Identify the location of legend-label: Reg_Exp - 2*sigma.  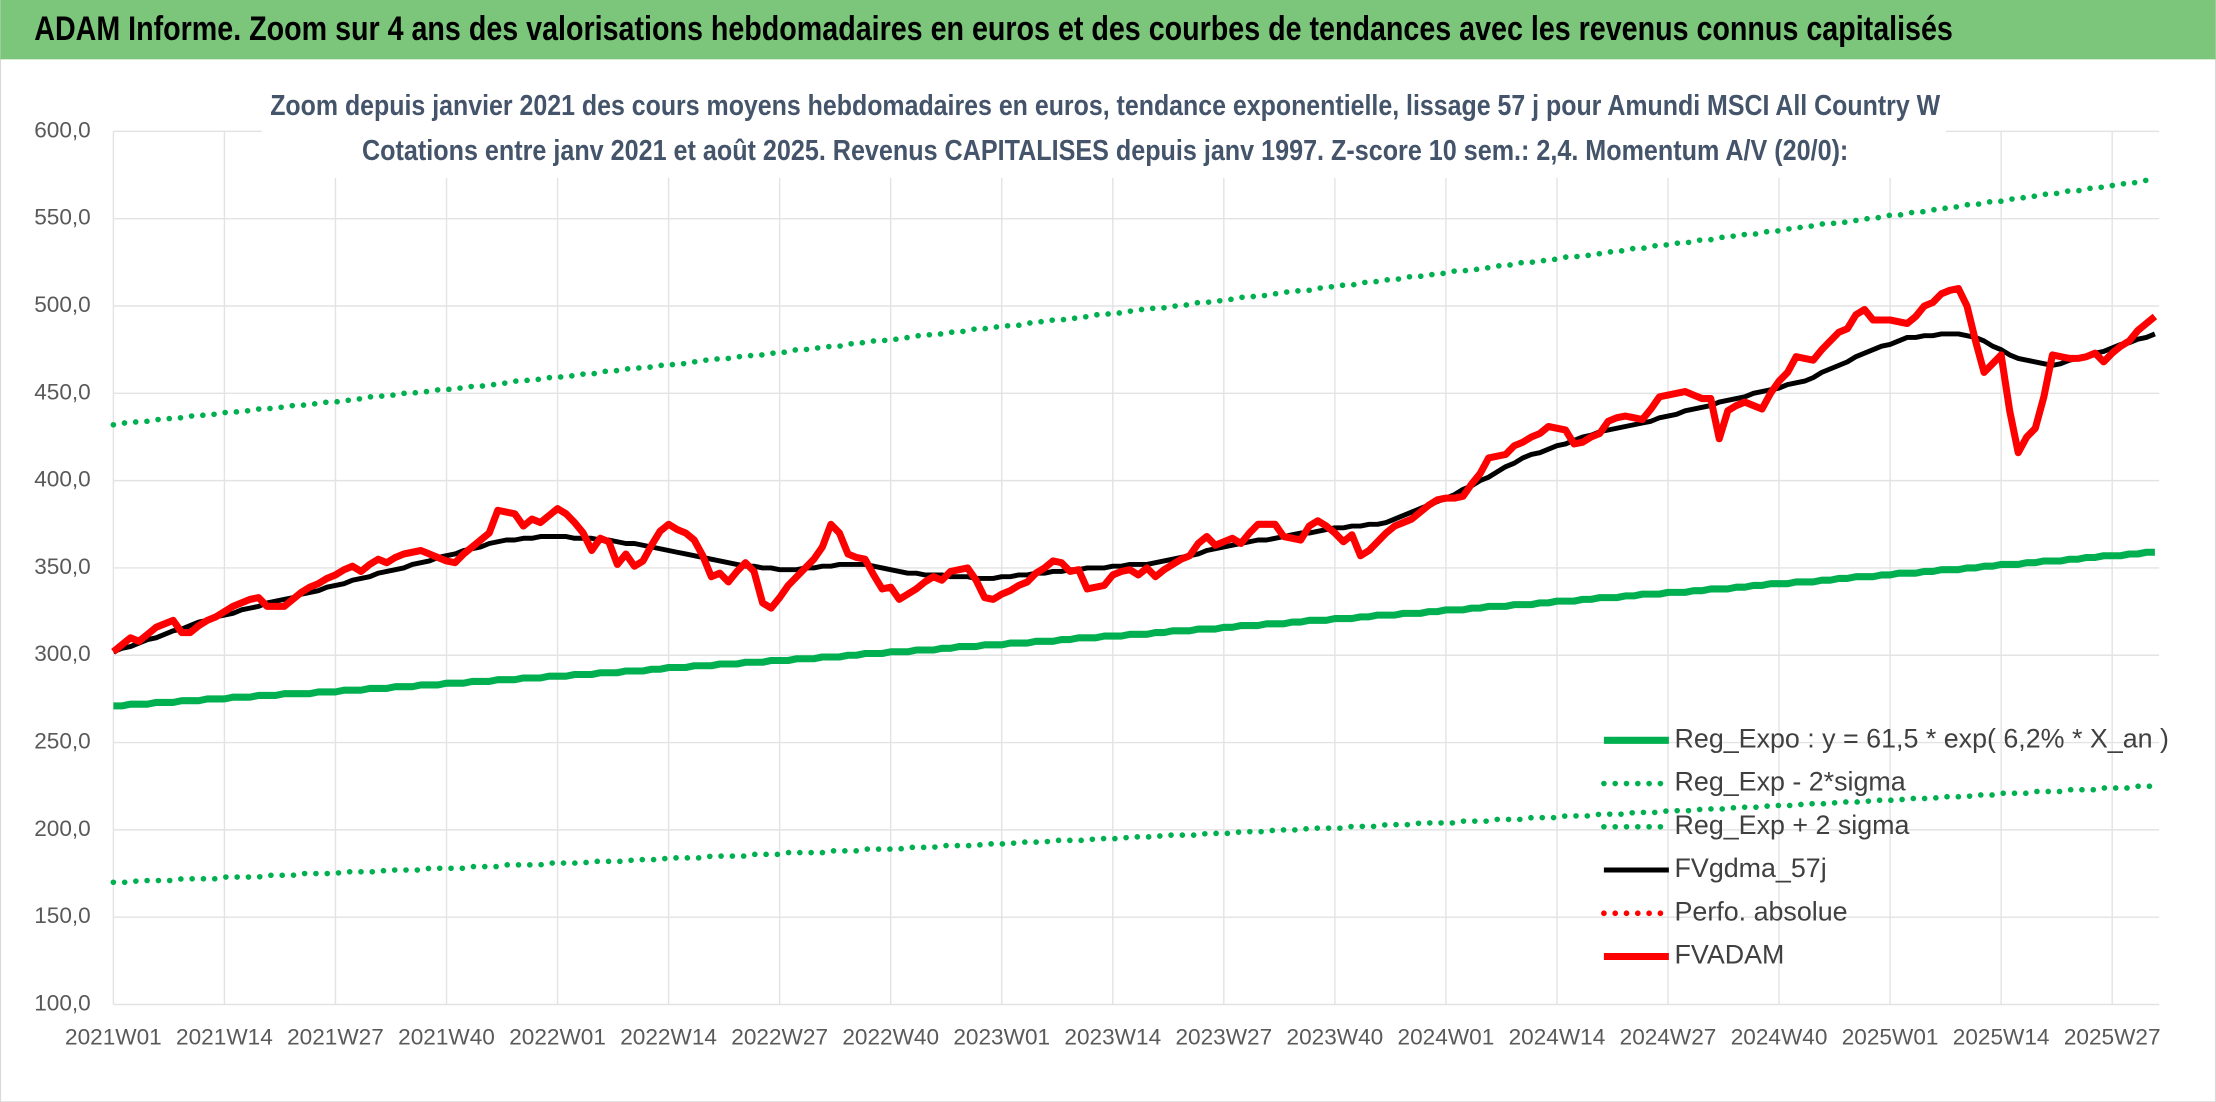
(1790, 782).